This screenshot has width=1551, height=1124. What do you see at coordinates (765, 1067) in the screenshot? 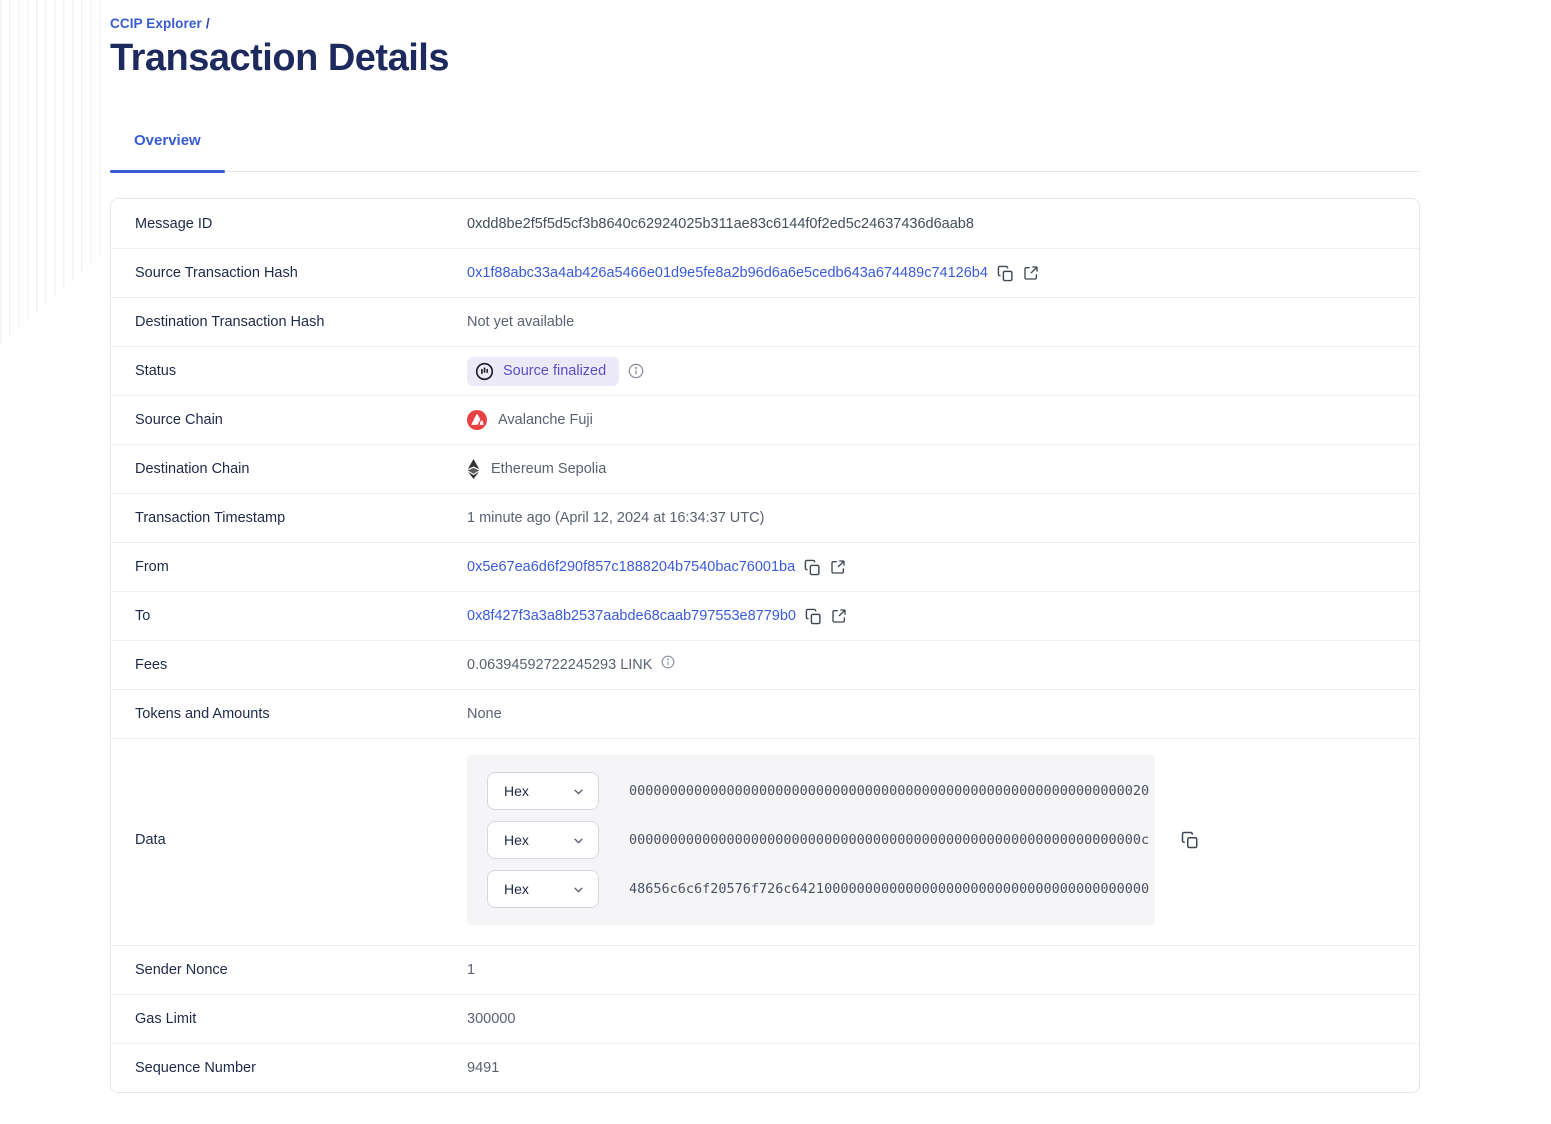
I see `row-sequence-number: Sequence Number 9491` at bounding box center [765, 1067].